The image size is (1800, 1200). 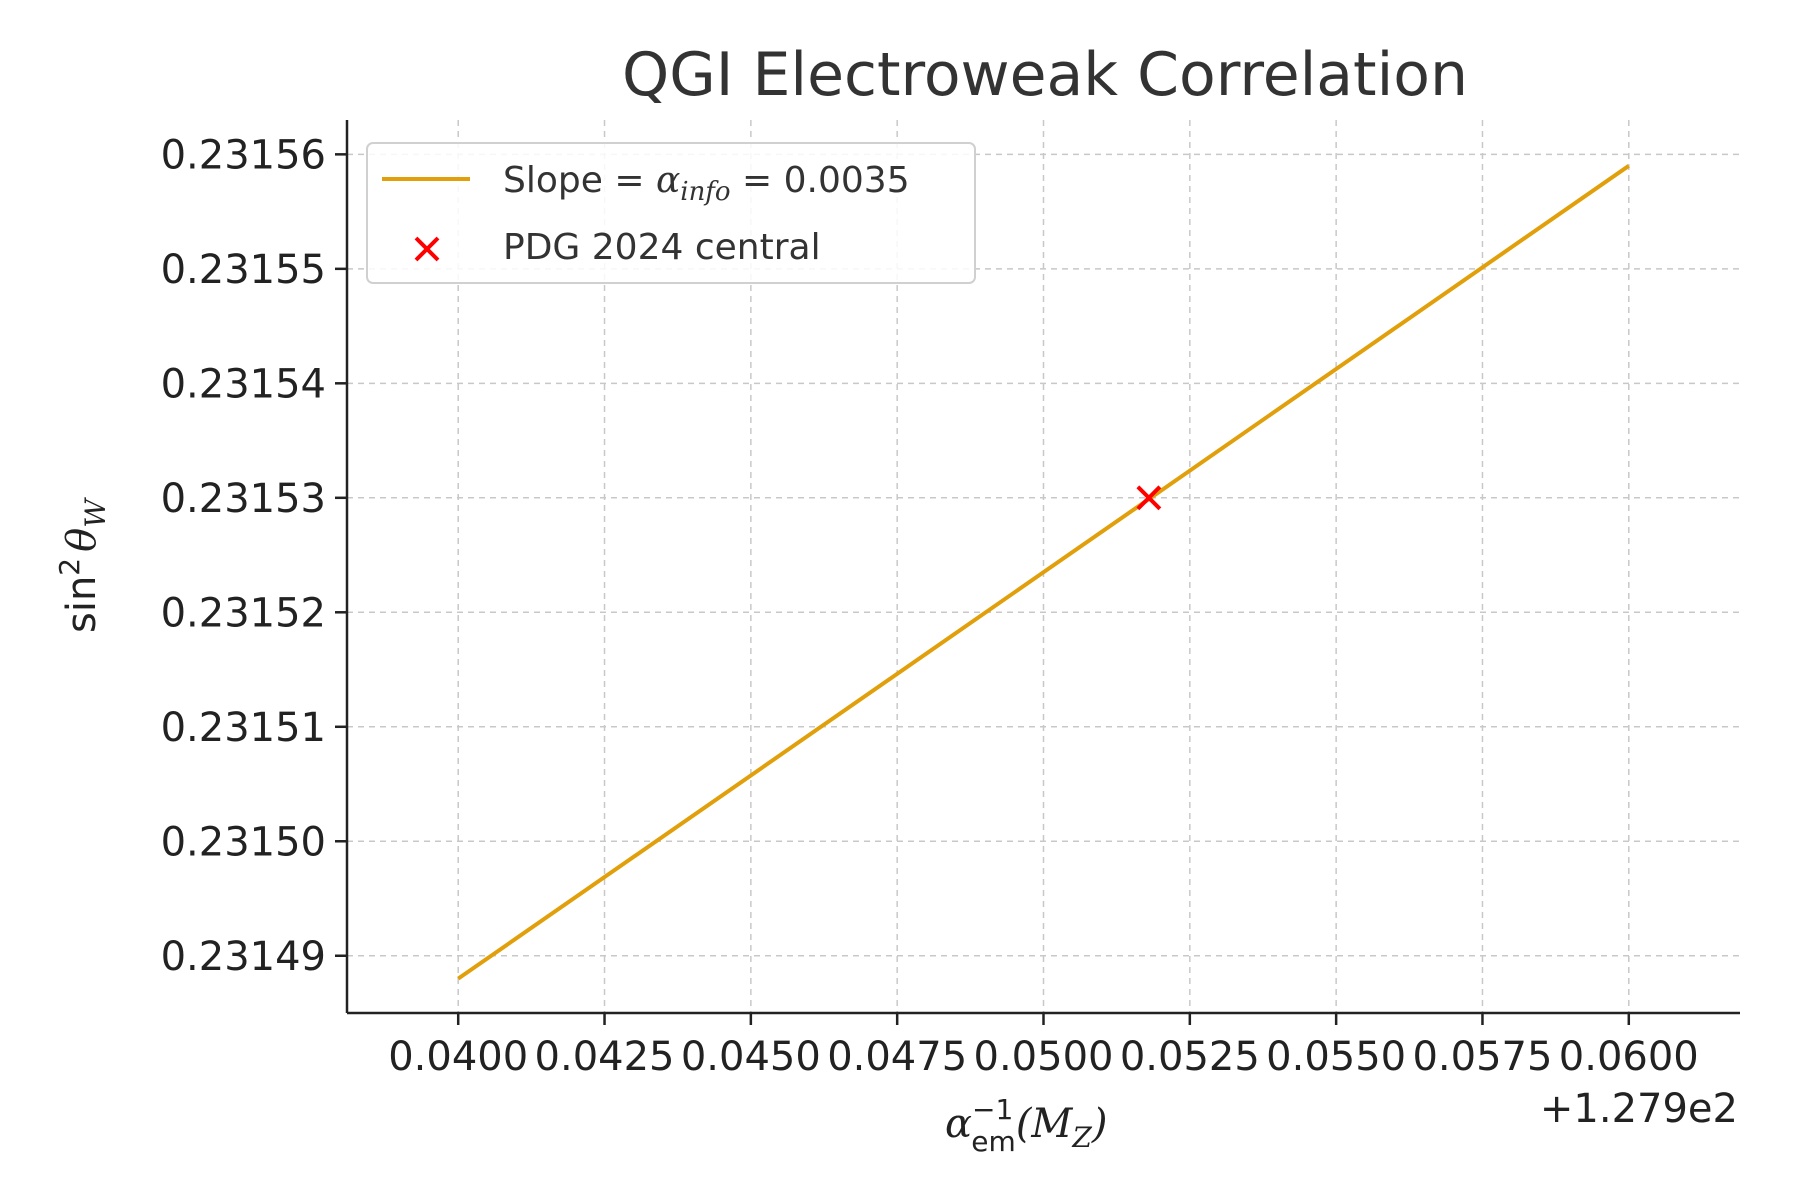 I want to click on svg-text: sin2θW, so click(x=82, y=565).